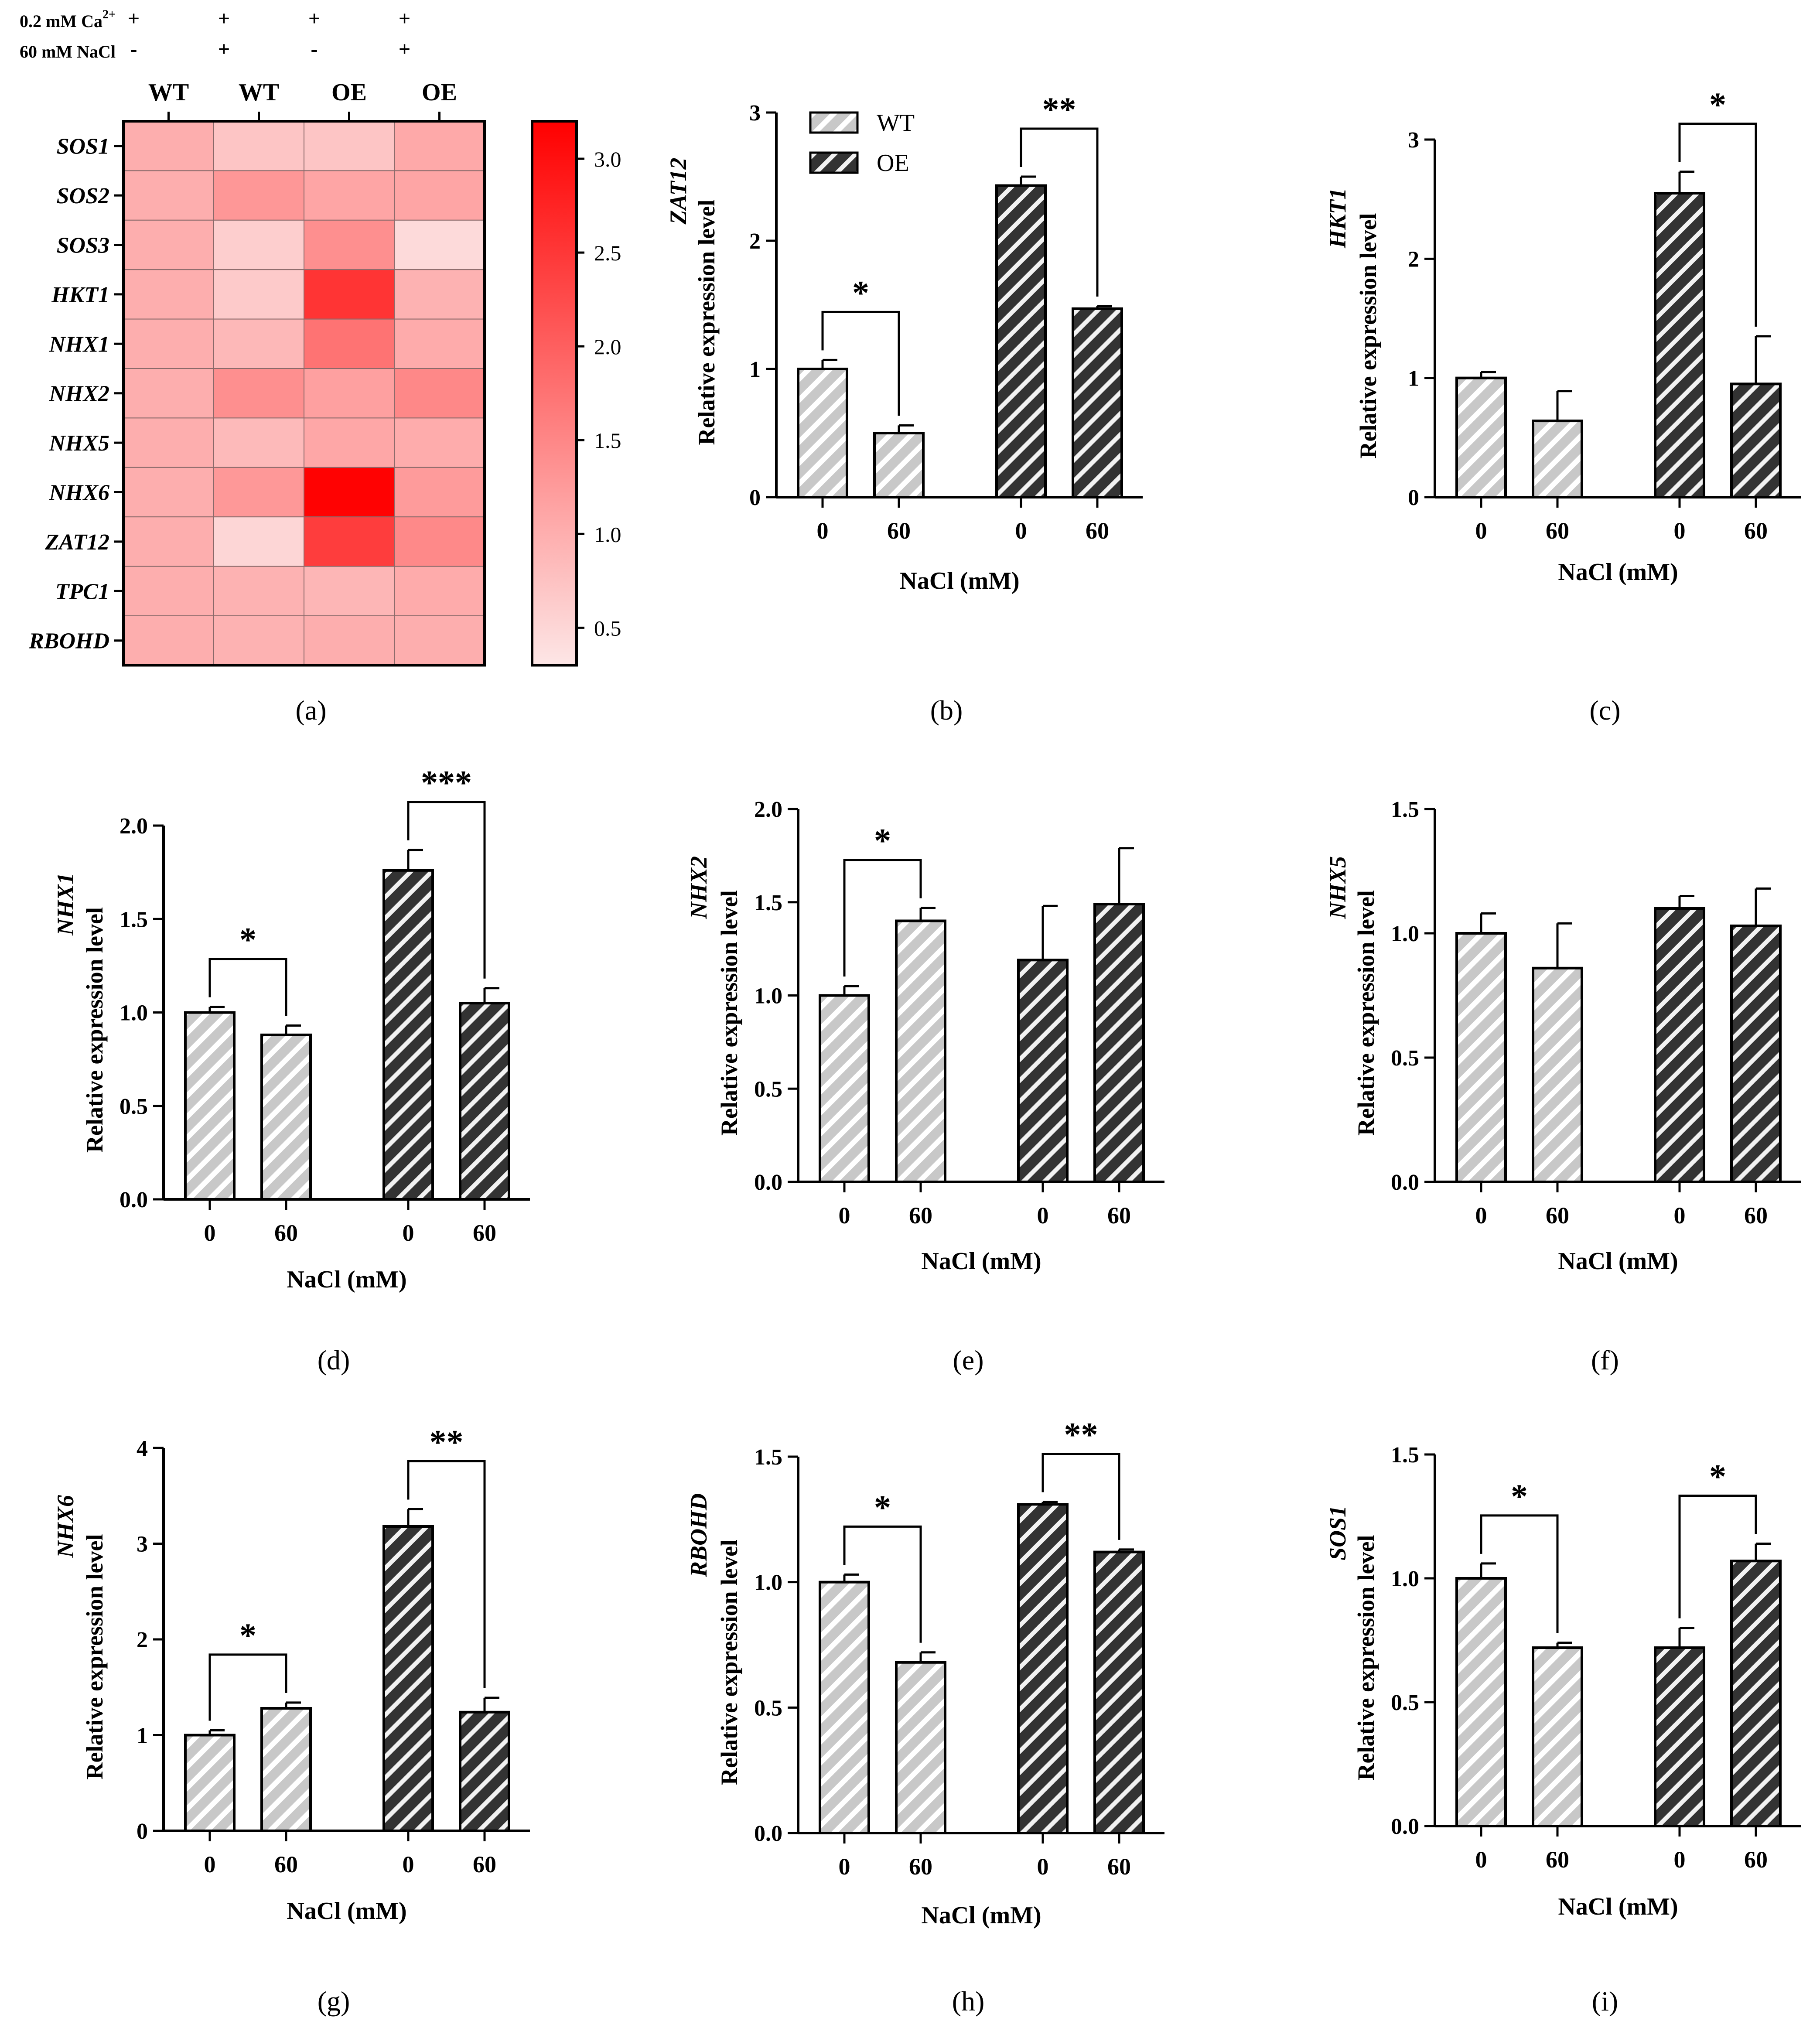 The height and width of the screenshot is (2021, 1820). What do you see at coordinates (755, 497) in the screenshot?
I see `y-tick-label: 0` at bounding box center [755, 497].